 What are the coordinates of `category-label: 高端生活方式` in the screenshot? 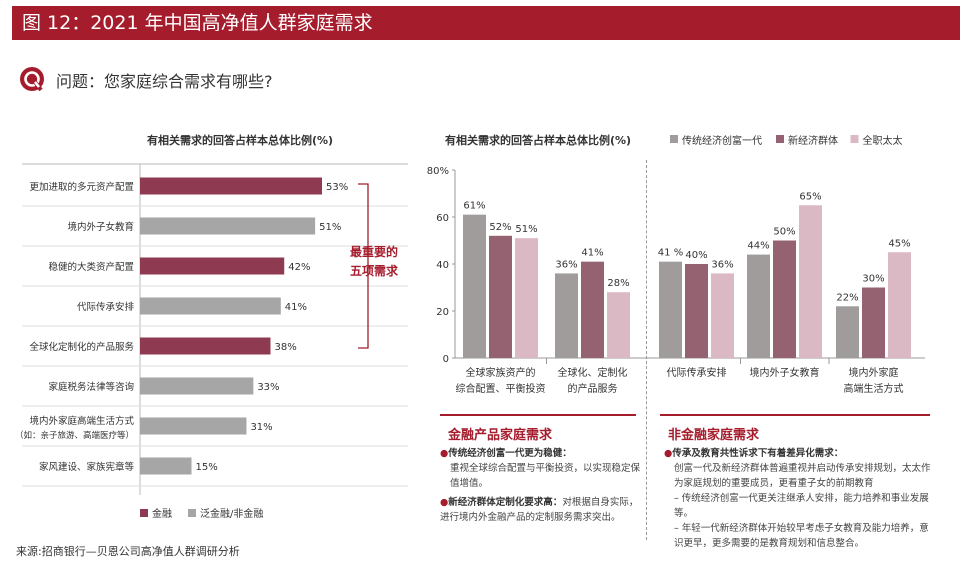 It's located at (874, 388).